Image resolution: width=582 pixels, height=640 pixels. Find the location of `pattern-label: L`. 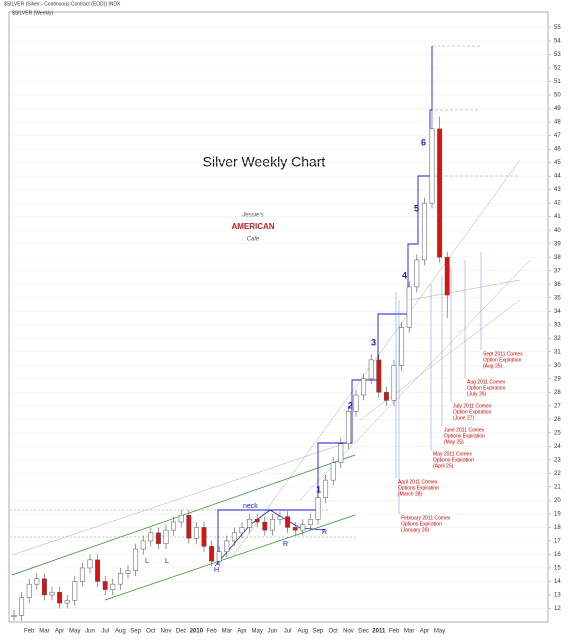

pattern-label: L is located at coordinates (167, 561).